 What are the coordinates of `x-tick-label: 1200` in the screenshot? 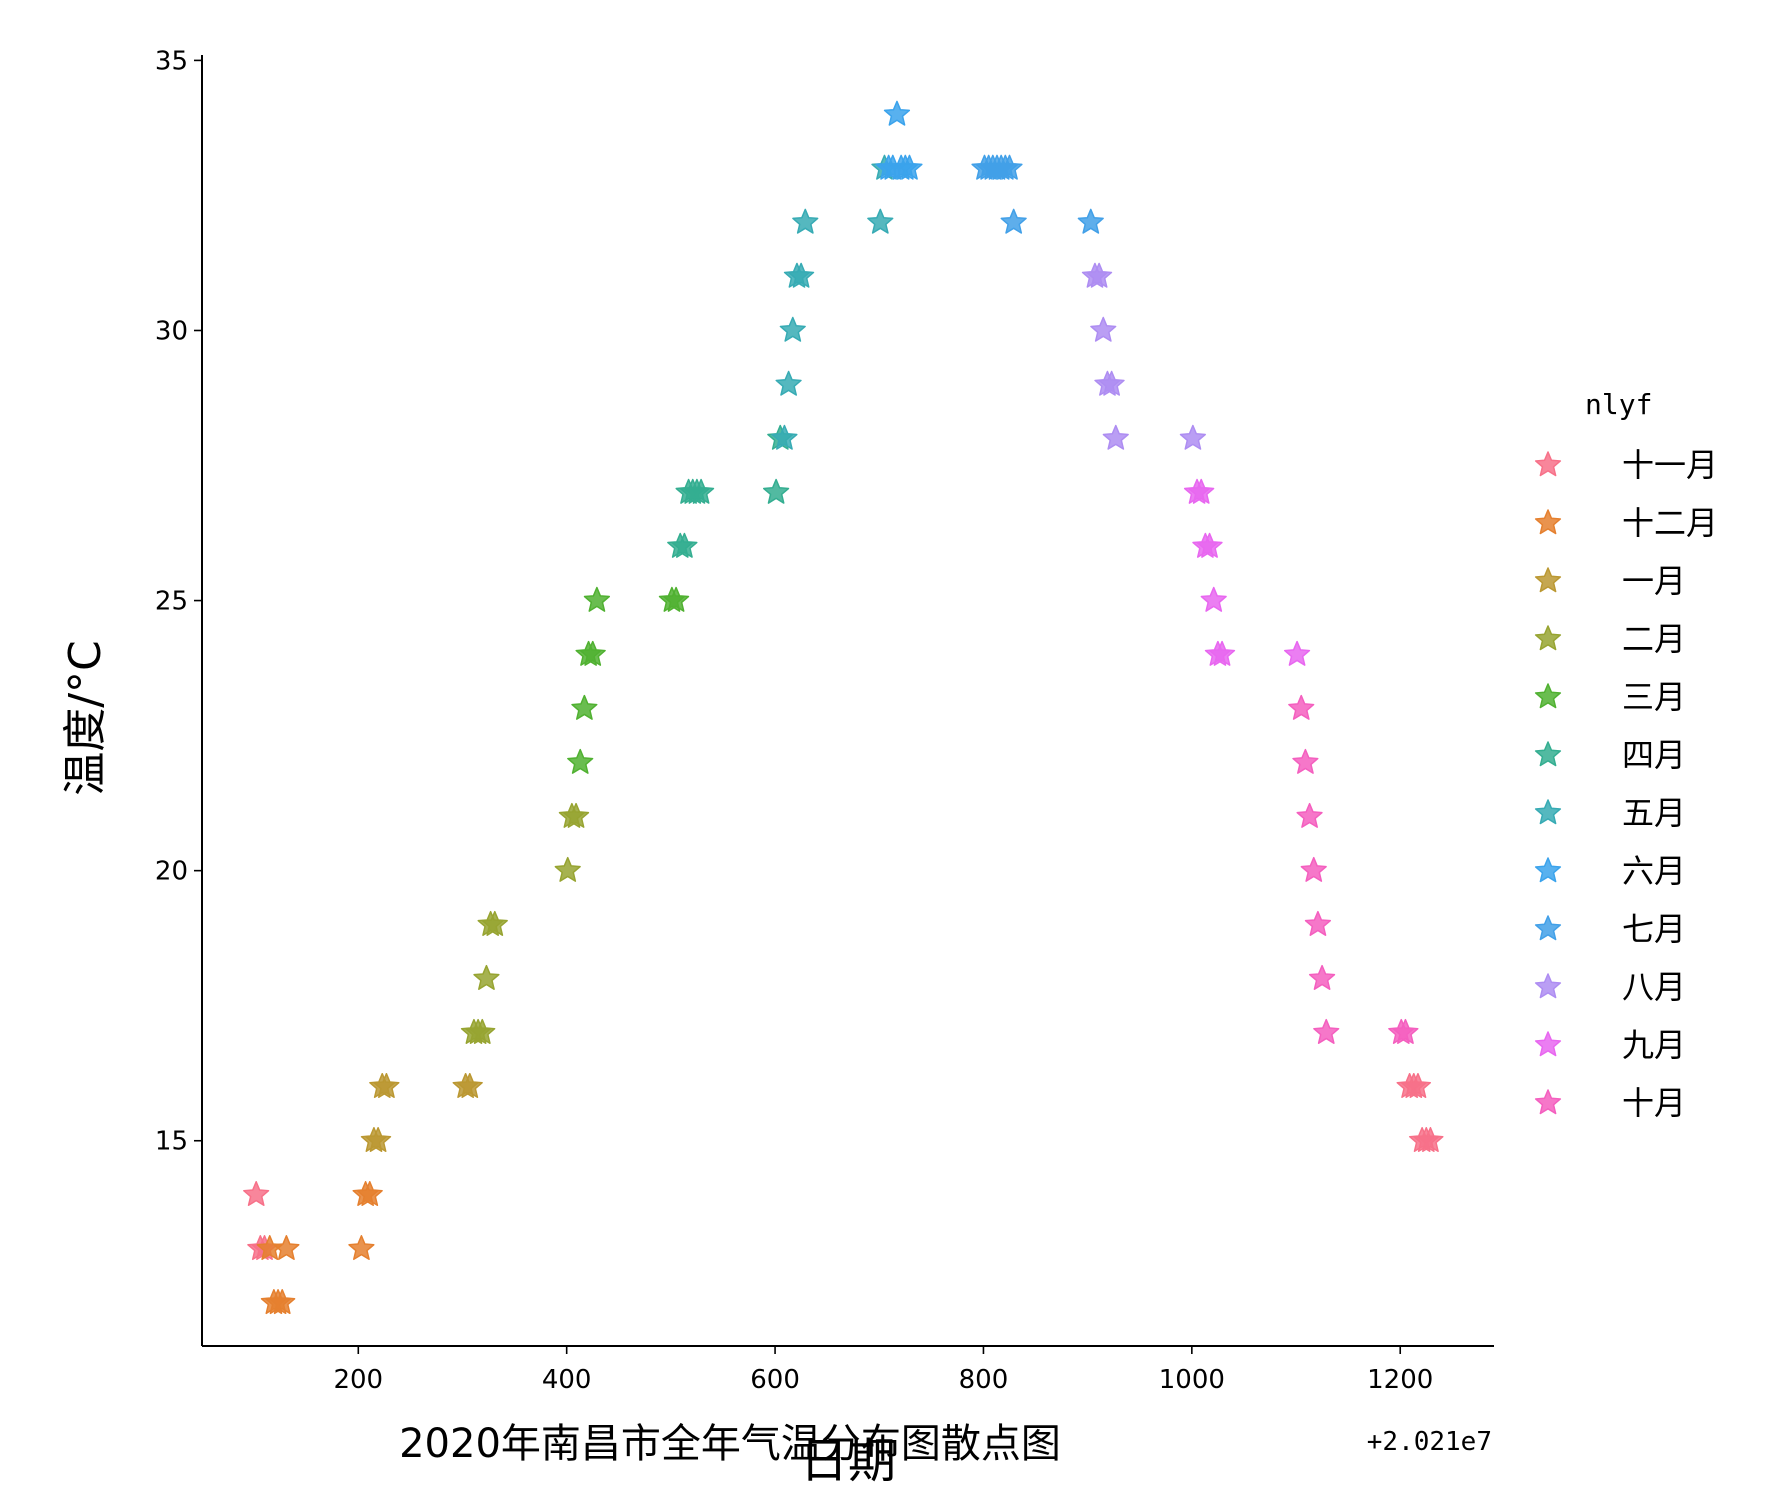 It's located at (1400, 1380).